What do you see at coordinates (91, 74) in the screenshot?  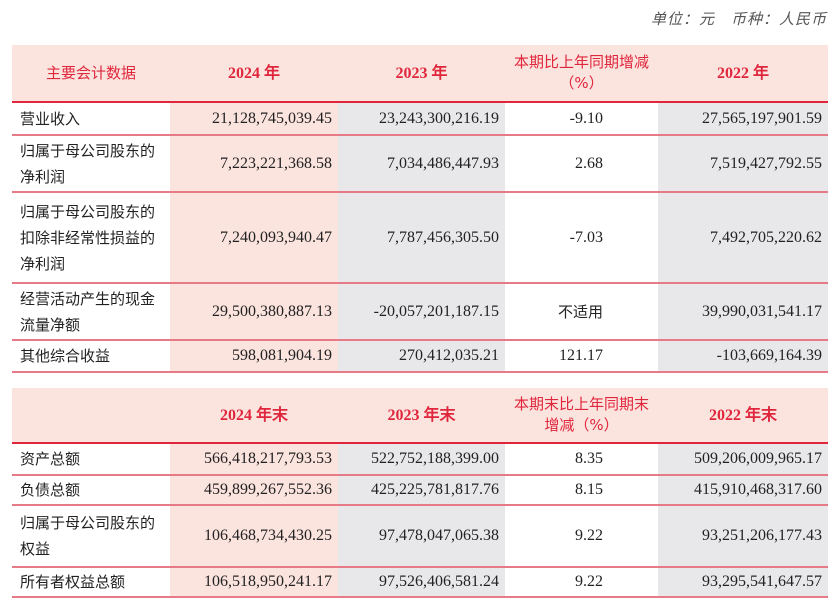 I see `header-item: 主要会计数据` at bounding box center [91, 74].